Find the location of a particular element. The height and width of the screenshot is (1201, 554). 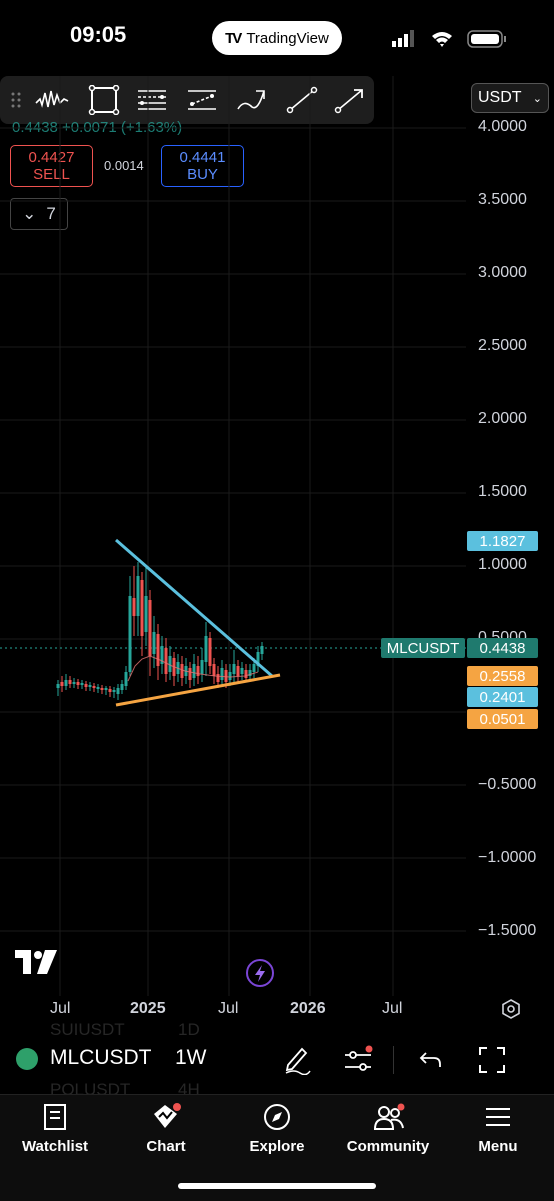

arrow-line-icon is located at coordinates (350, 100).